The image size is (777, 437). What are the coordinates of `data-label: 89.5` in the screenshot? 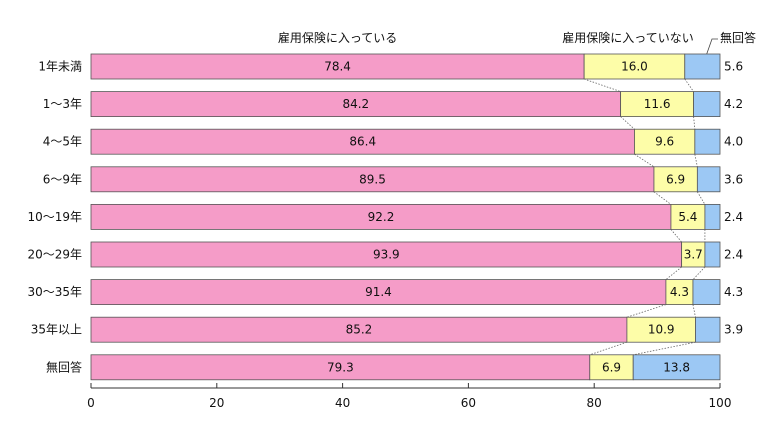 It's located at (372, 179).